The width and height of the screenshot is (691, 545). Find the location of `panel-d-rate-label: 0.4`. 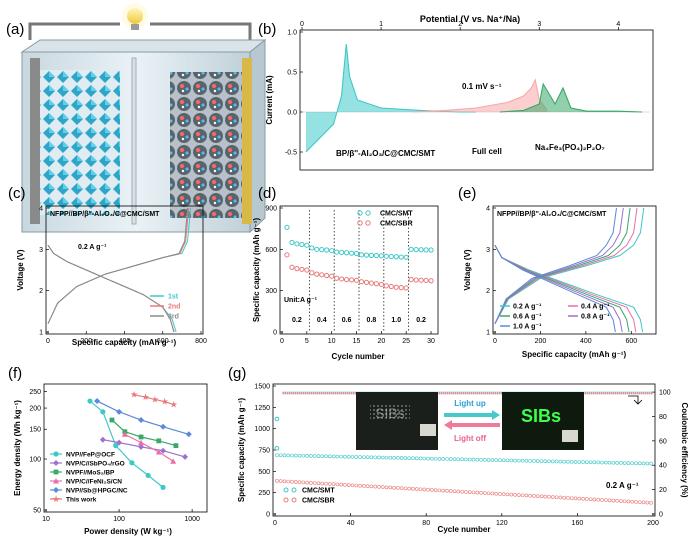

panel-d-rate-label: 0.4 is located at coordinates (322, 320).